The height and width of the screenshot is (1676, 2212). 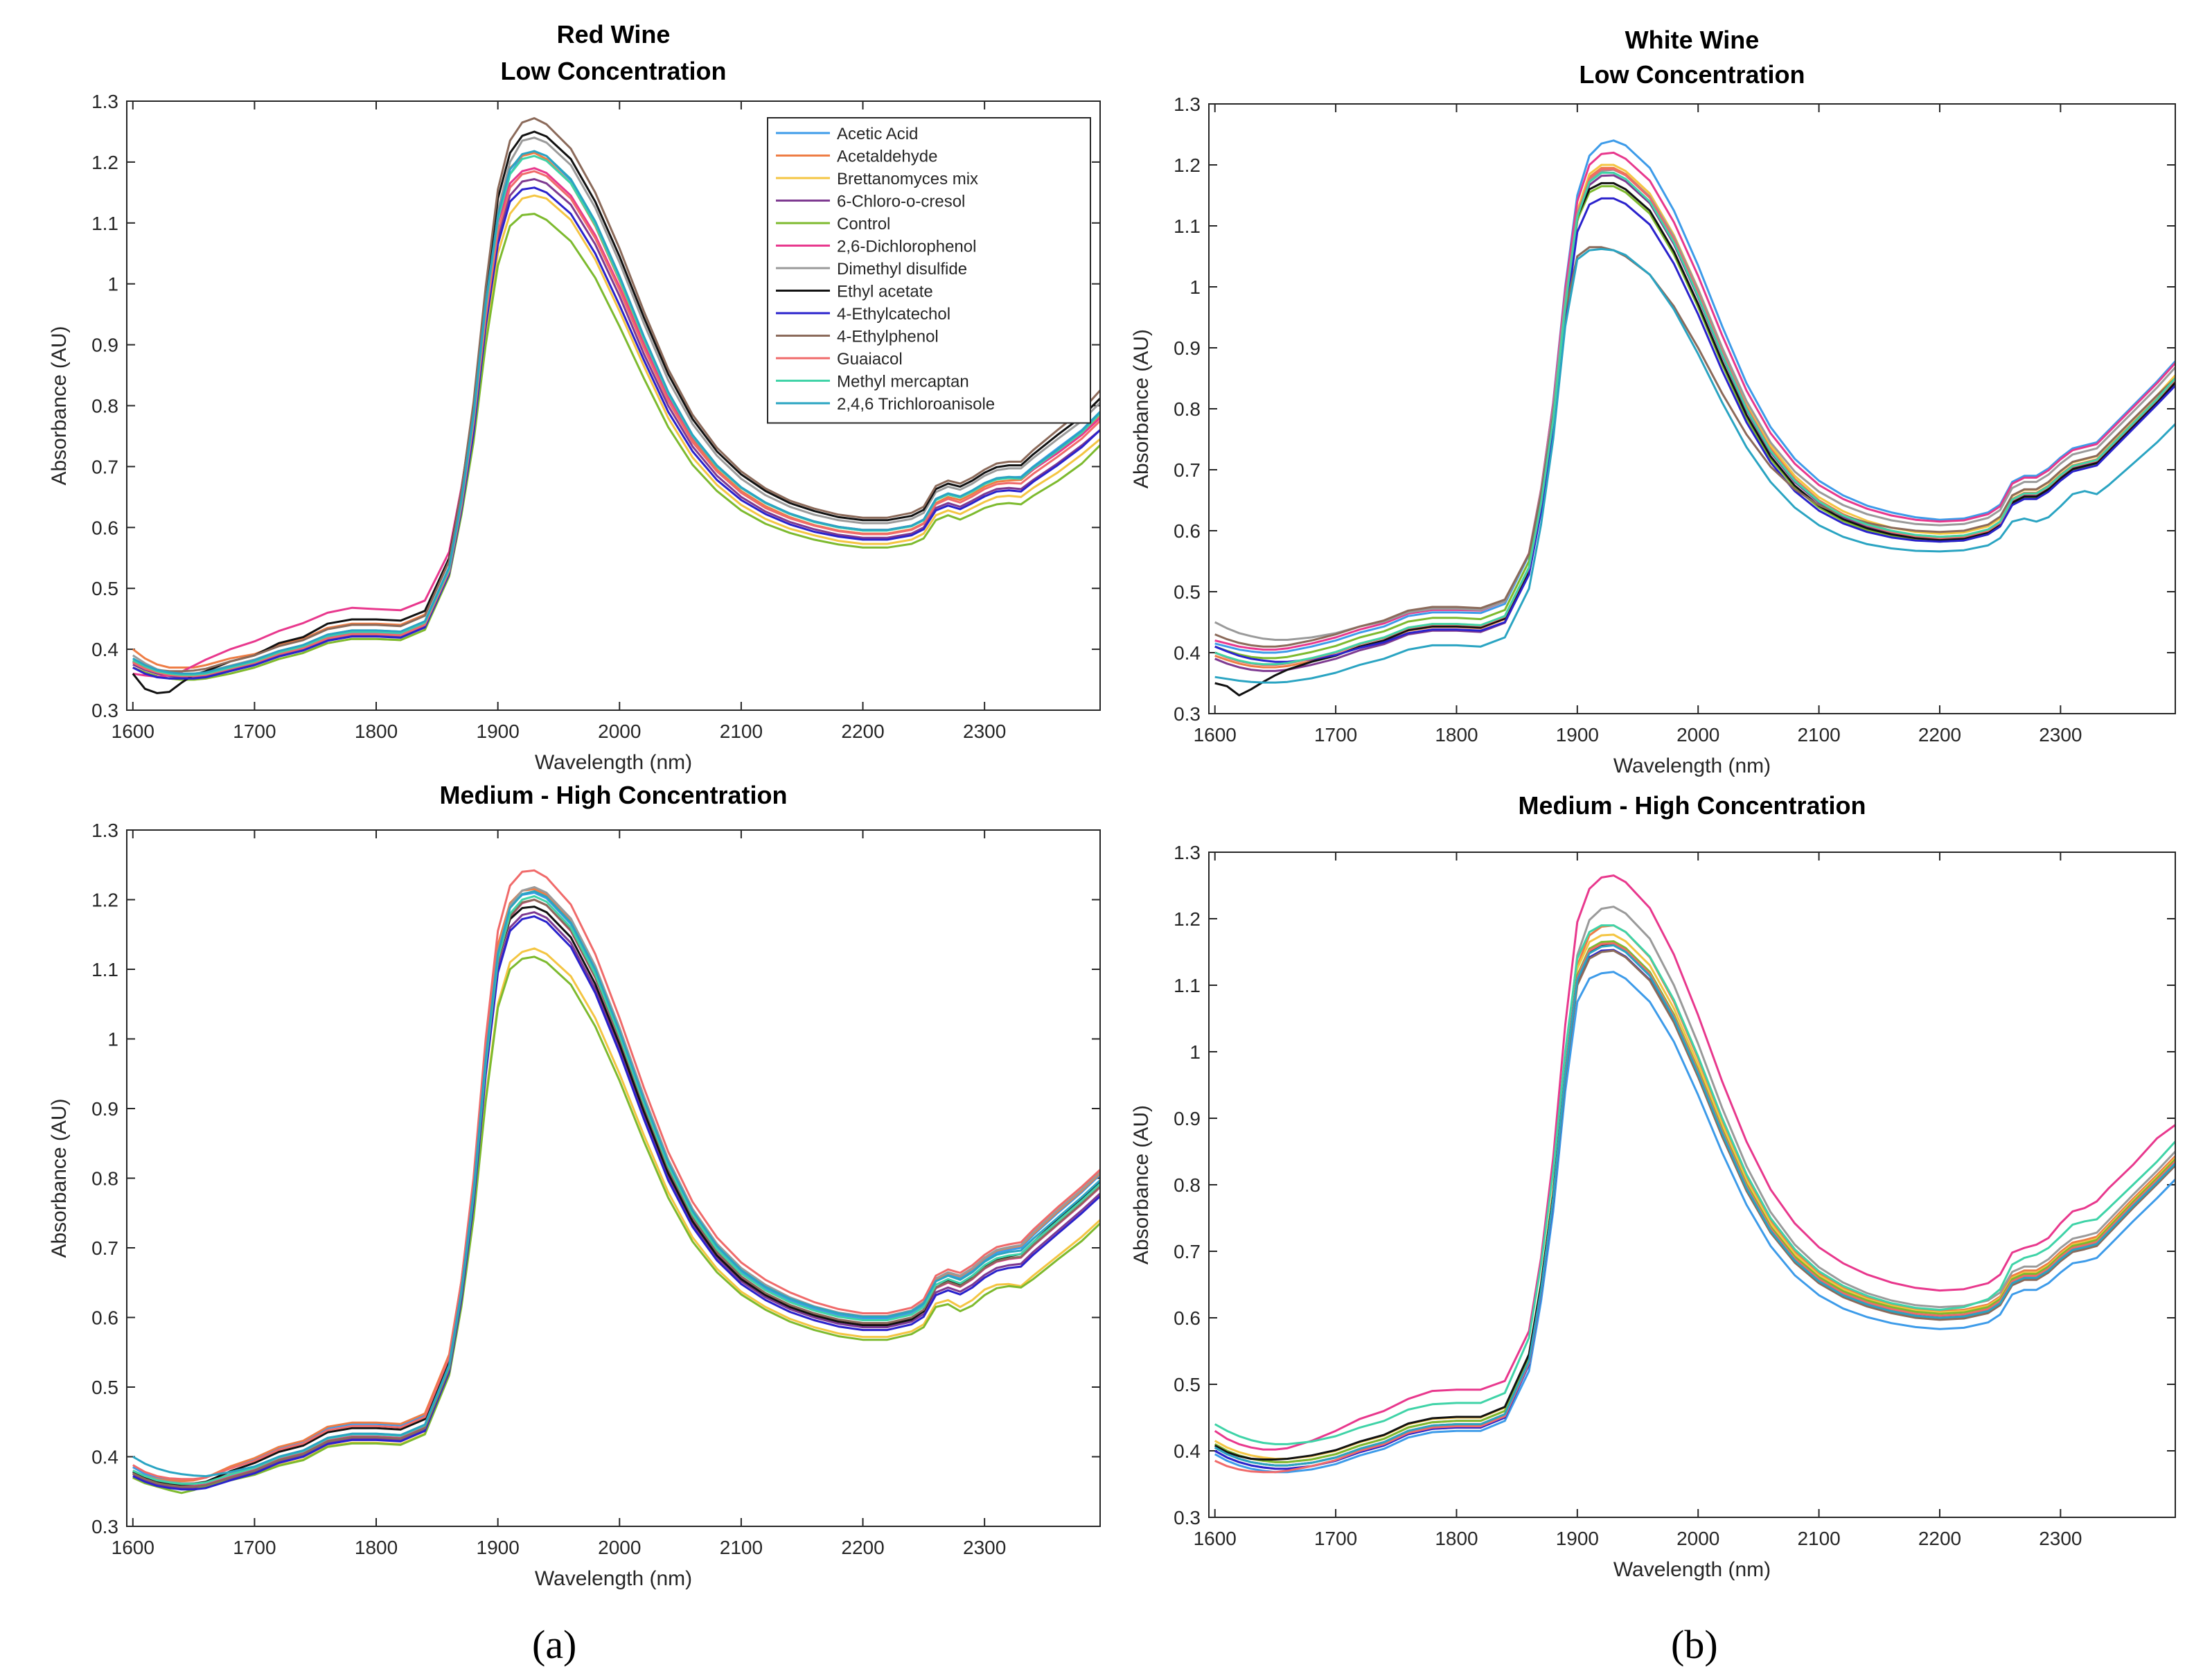 What do you see at coordinates (906, 247) in the screenshot?
I see `legend-label-2-6-dichlorophenol: 2,6-Dichlorophenol` at bounding box center [906, 247].